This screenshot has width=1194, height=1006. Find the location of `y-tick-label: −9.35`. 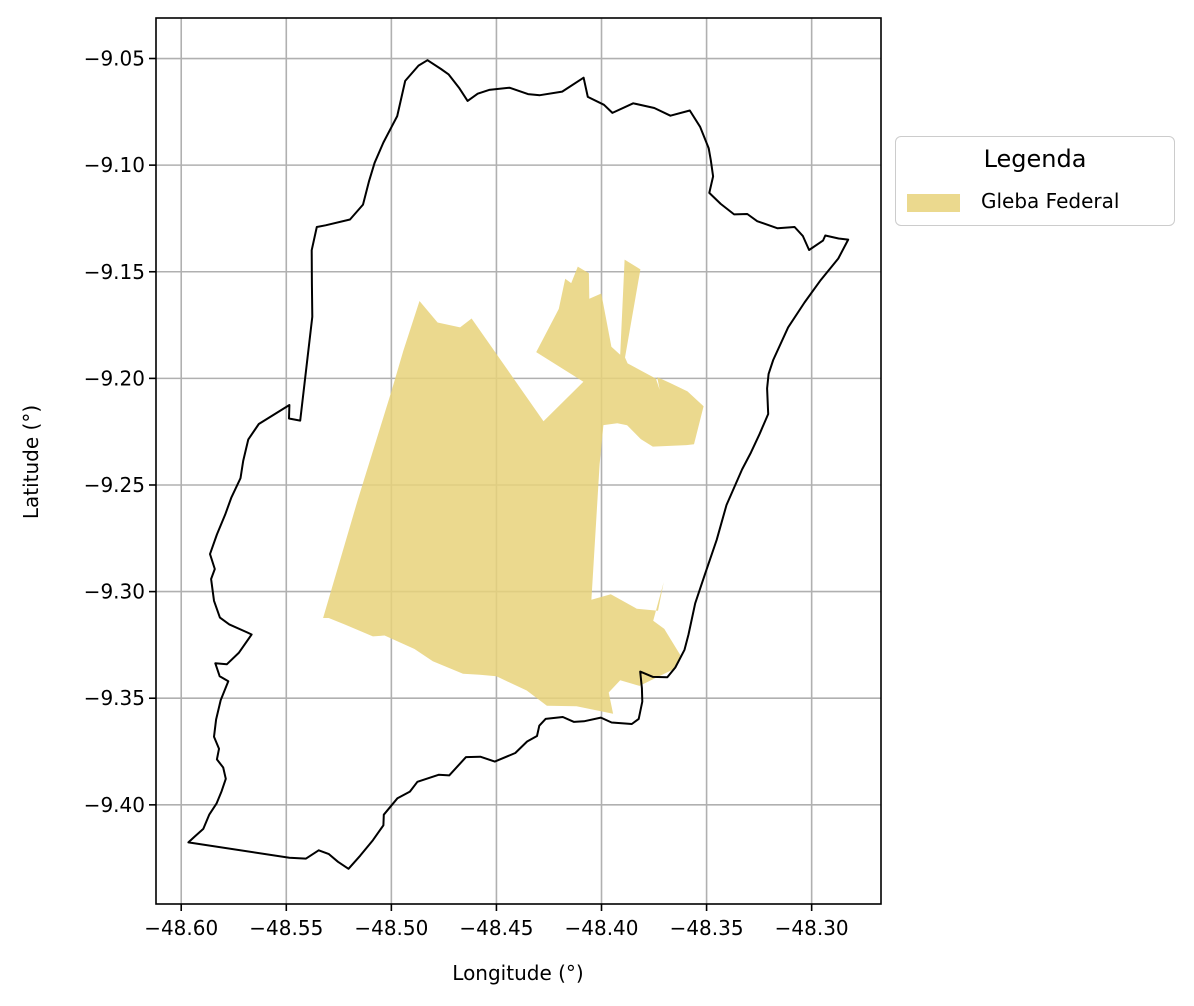

y-tick-label: −9.35 is located at coordinates (114, 698).